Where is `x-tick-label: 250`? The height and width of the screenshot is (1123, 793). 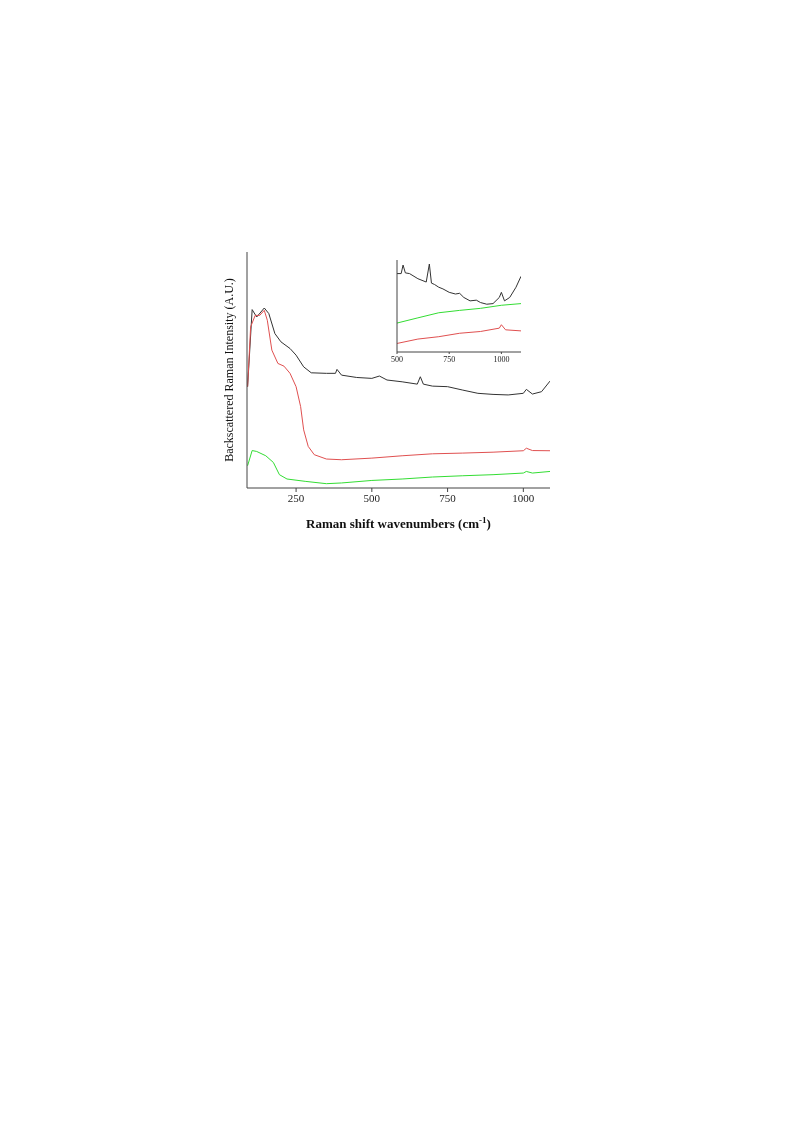 x-tick-label: 250 is located at coordinates (296, 497).